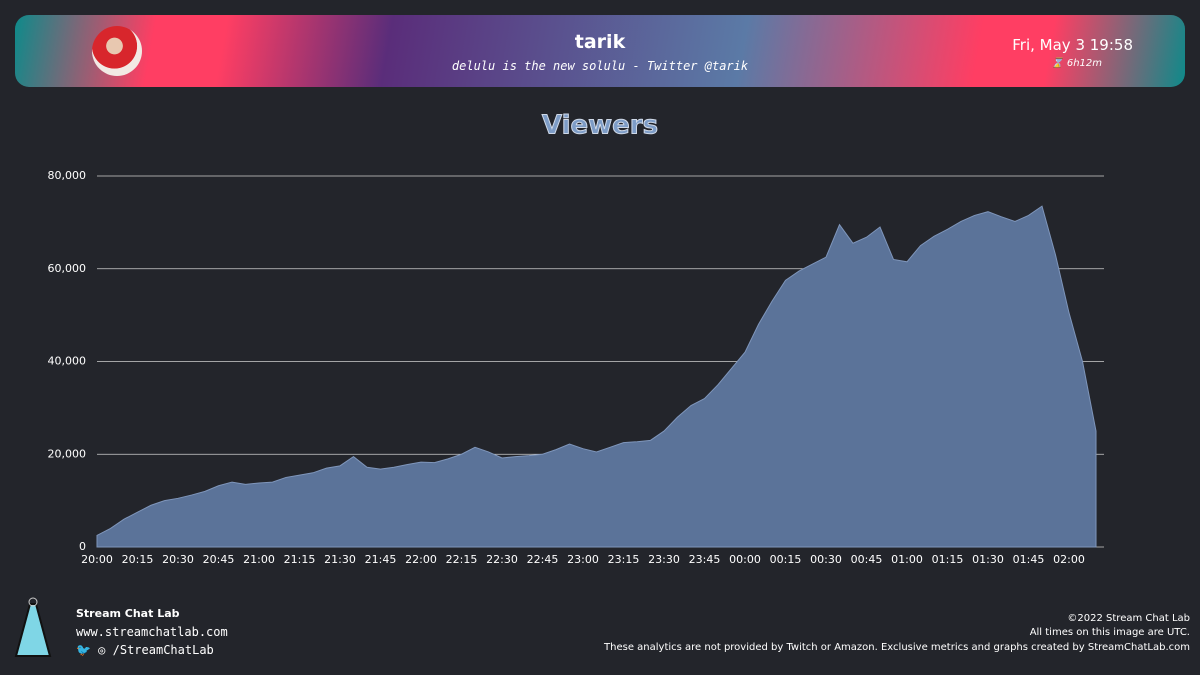 This screenshot has width=1200, height=675. What do you see at coordinates (462, 559) in the screenshot?
I see `x-tick-label: 22:15` at bounding box center [462, 559].